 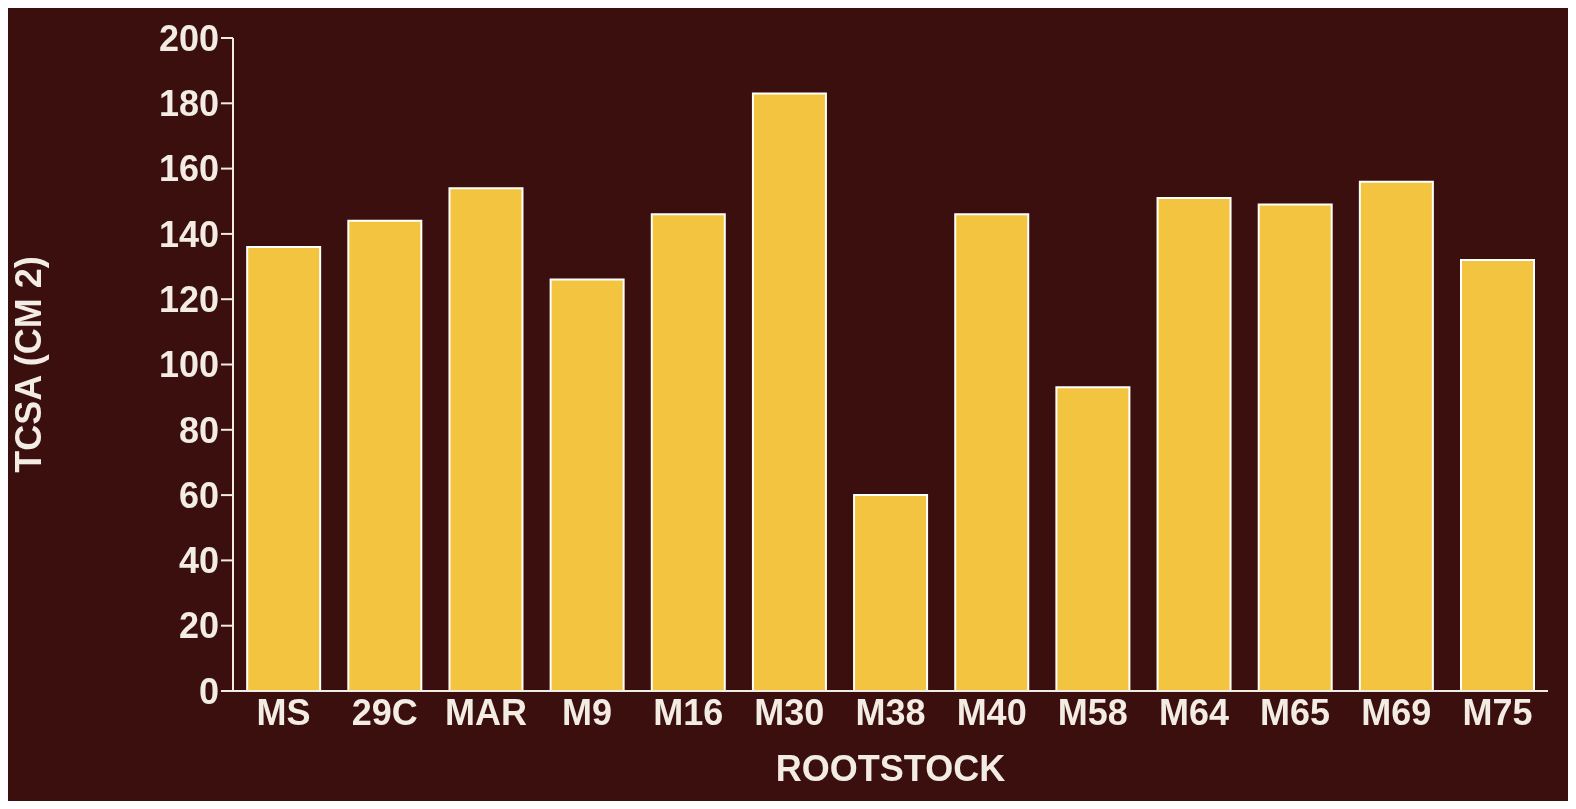 I want to click on y-tick-label: 200, so click(x=188, y=38).